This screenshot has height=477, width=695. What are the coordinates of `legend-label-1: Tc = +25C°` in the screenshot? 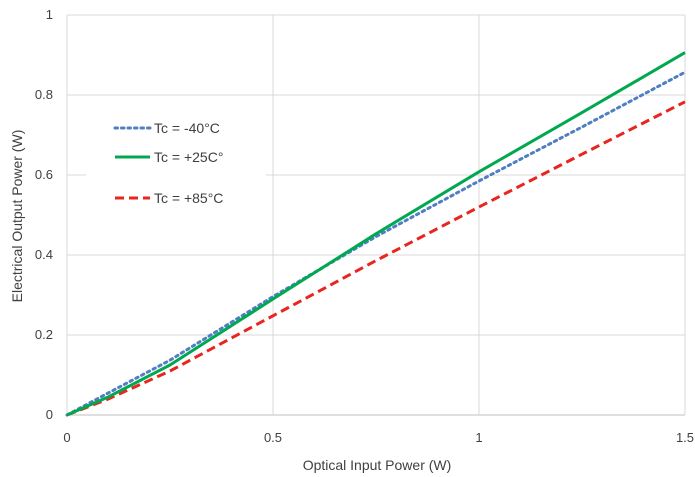 It's located at (188, 157).